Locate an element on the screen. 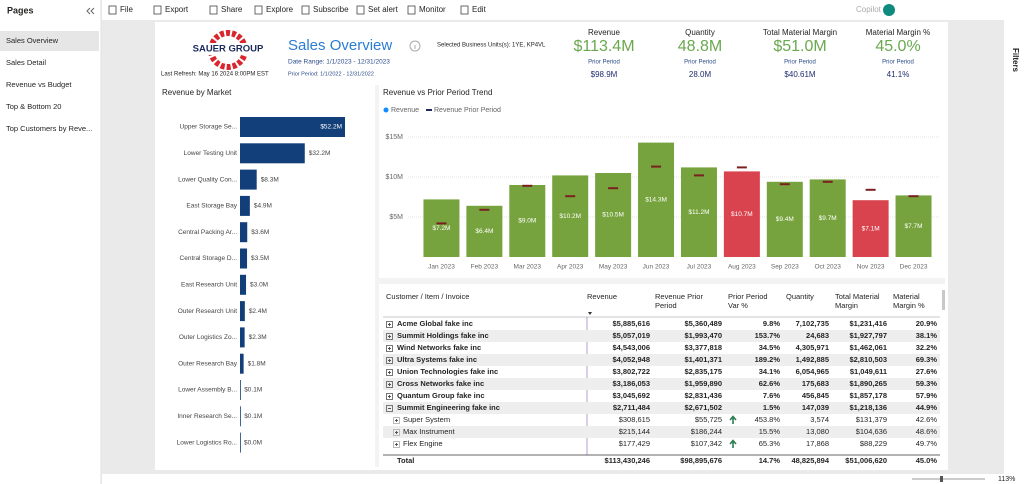 Image resolution: width=1024 pixels, height=484 pixels. table-cell: 7.6% is located at coordinates (771, 395).